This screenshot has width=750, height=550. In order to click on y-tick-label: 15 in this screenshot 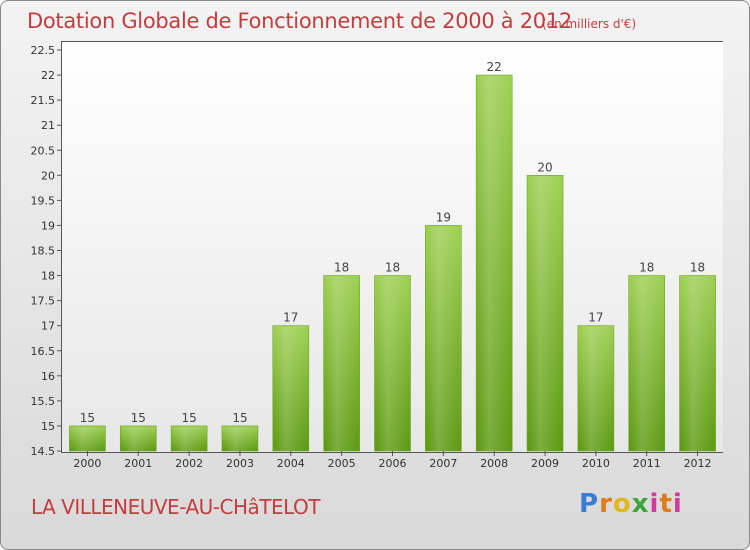, I will do `click(48, 426)`.